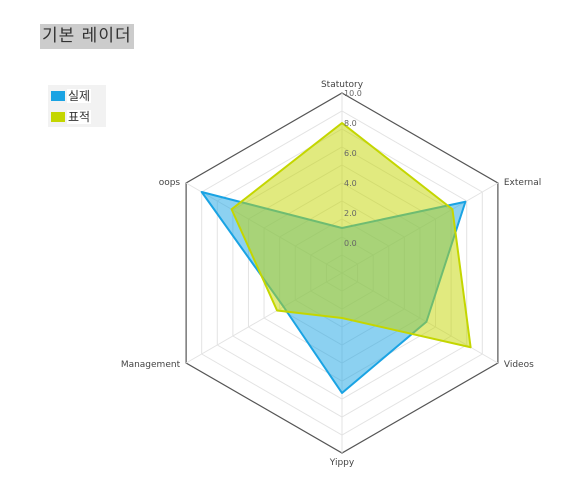 This screenshot has height=501, width=575. What do you see at coordinates (170, 183) in the screenshot?
I see `axis-label-oops: oops` at bounding box center [170, 183].